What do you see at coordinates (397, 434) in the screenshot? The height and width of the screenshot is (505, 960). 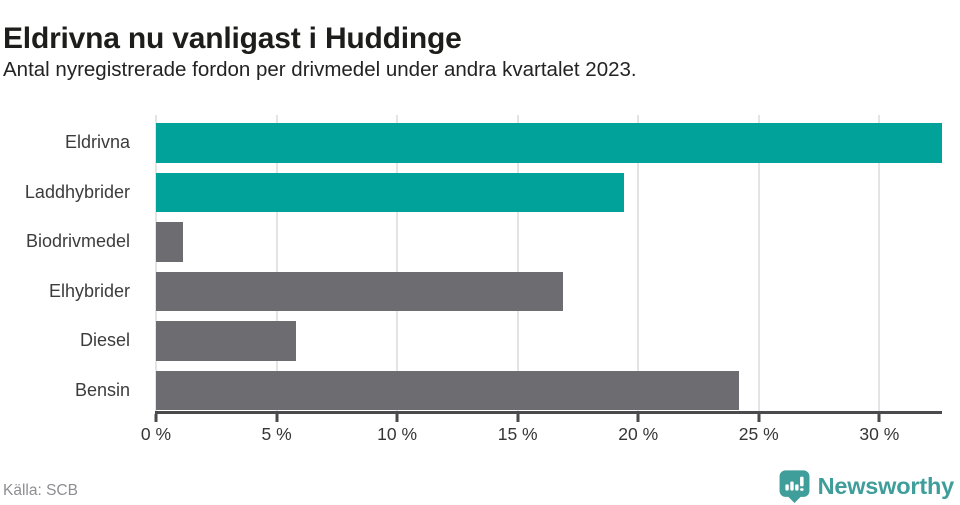 I see `x-tick-label-10: 10 %` at bounding box center [397, 434].